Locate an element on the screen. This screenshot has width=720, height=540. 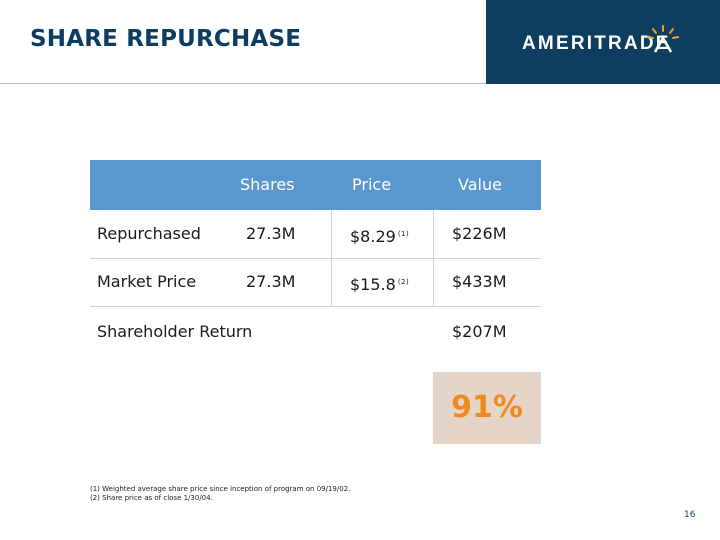
ameritrade-logo: AMERITRADE is located at coordinates (603, 42).